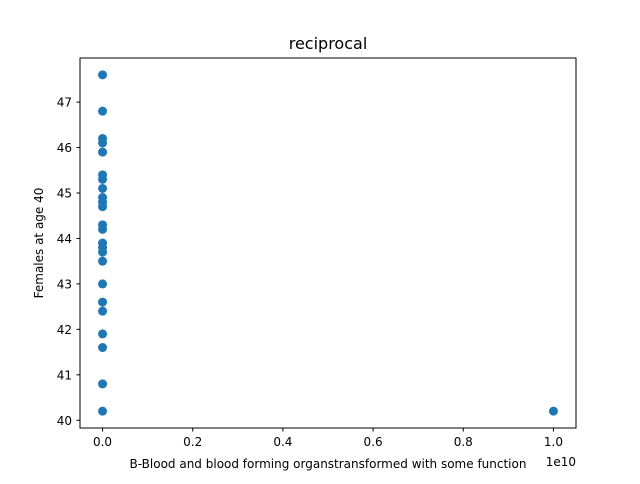  Describe the element at coordinates (282, 442) in the screenshot. I see `x-tick-label: 0.4` at that location.